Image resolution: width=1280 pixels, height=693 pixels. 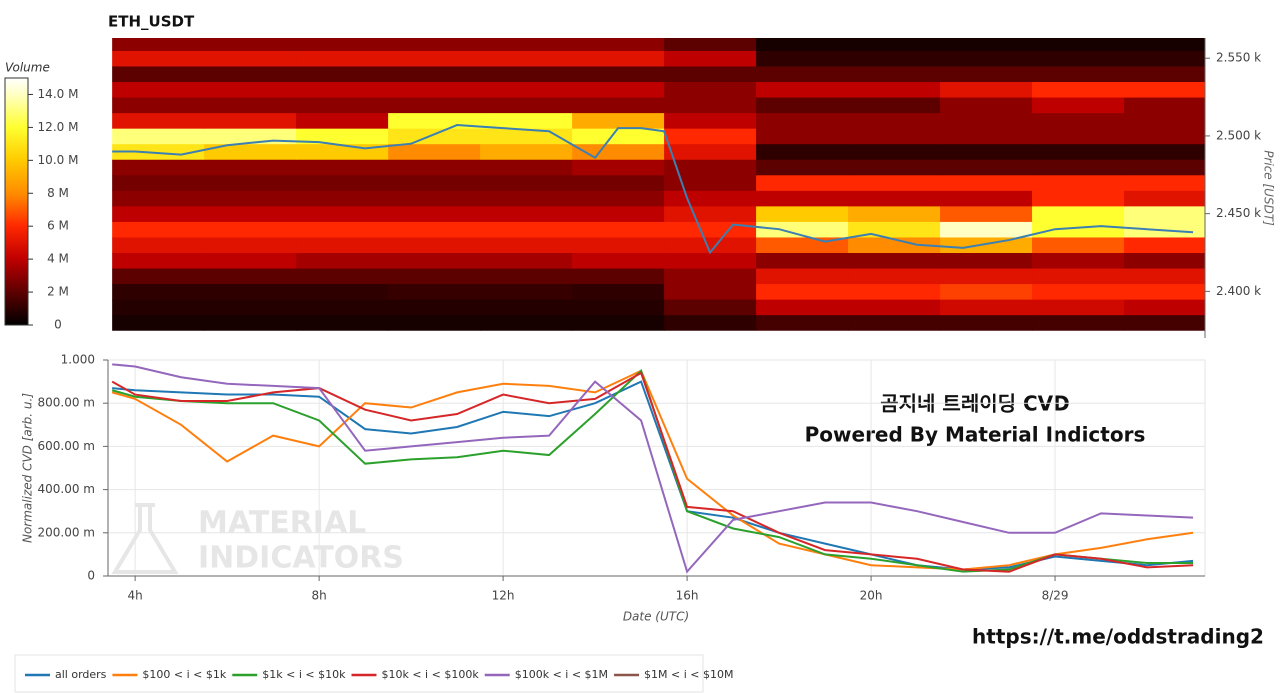 I want to click on y-axis-label: Price [USDT], so click(x=1269, y=188).